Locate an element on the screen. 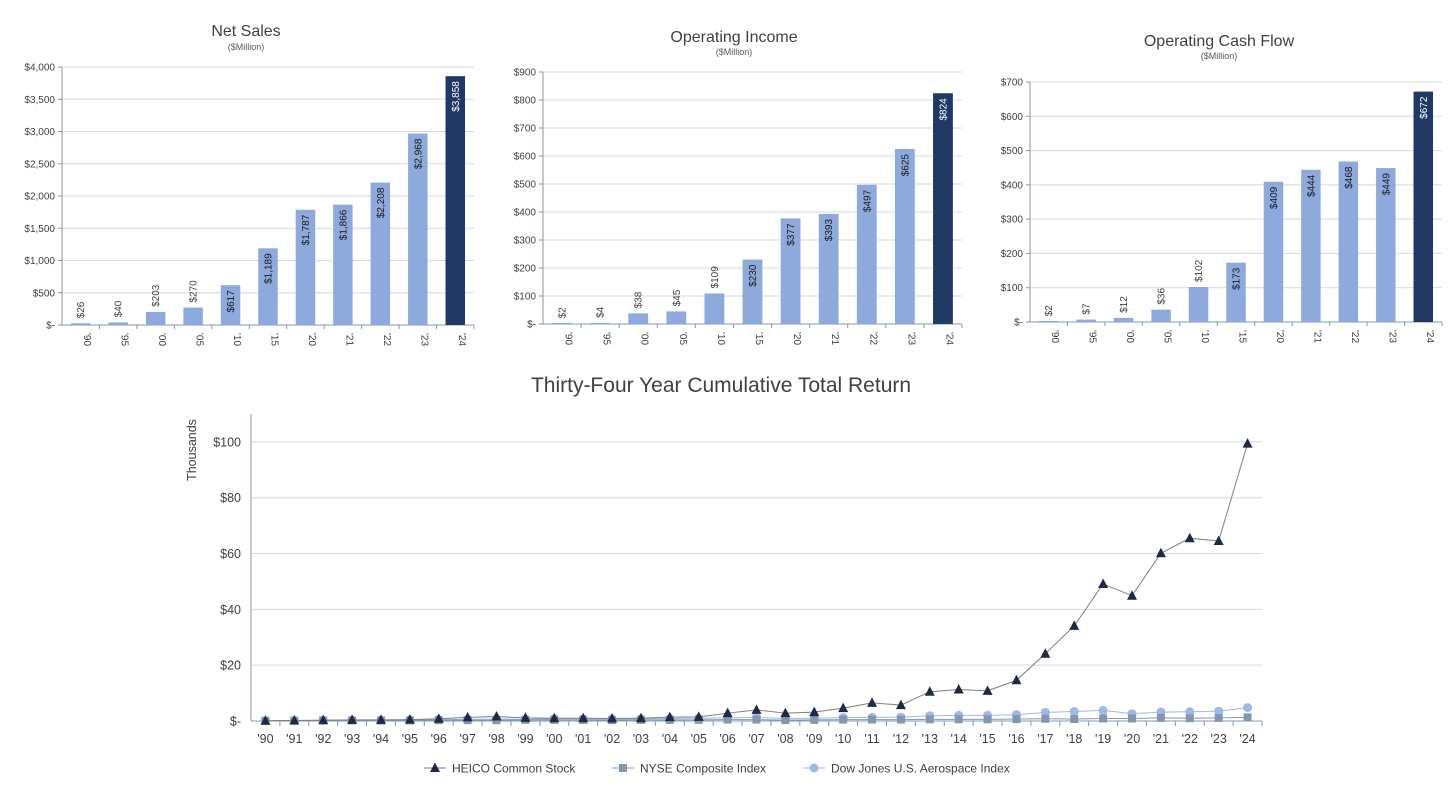 The height and width of the screenshot is (789, 1456). bar-value-label: $230 is located at coordinates (753, 275).